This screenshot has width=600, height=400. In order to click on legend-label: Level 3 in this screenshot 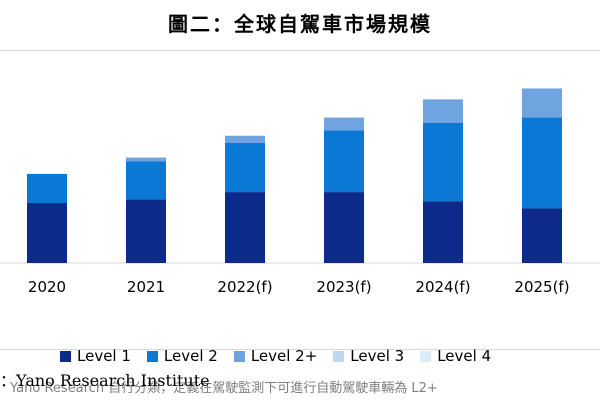, I will do `click(377, 356)`.